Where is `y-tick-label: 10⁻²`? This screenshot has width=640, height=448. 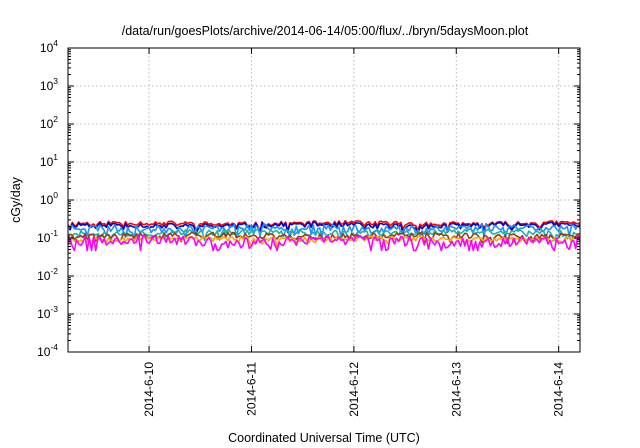
y-tick-label: 10⁻² is located at coordinates (47, 274).